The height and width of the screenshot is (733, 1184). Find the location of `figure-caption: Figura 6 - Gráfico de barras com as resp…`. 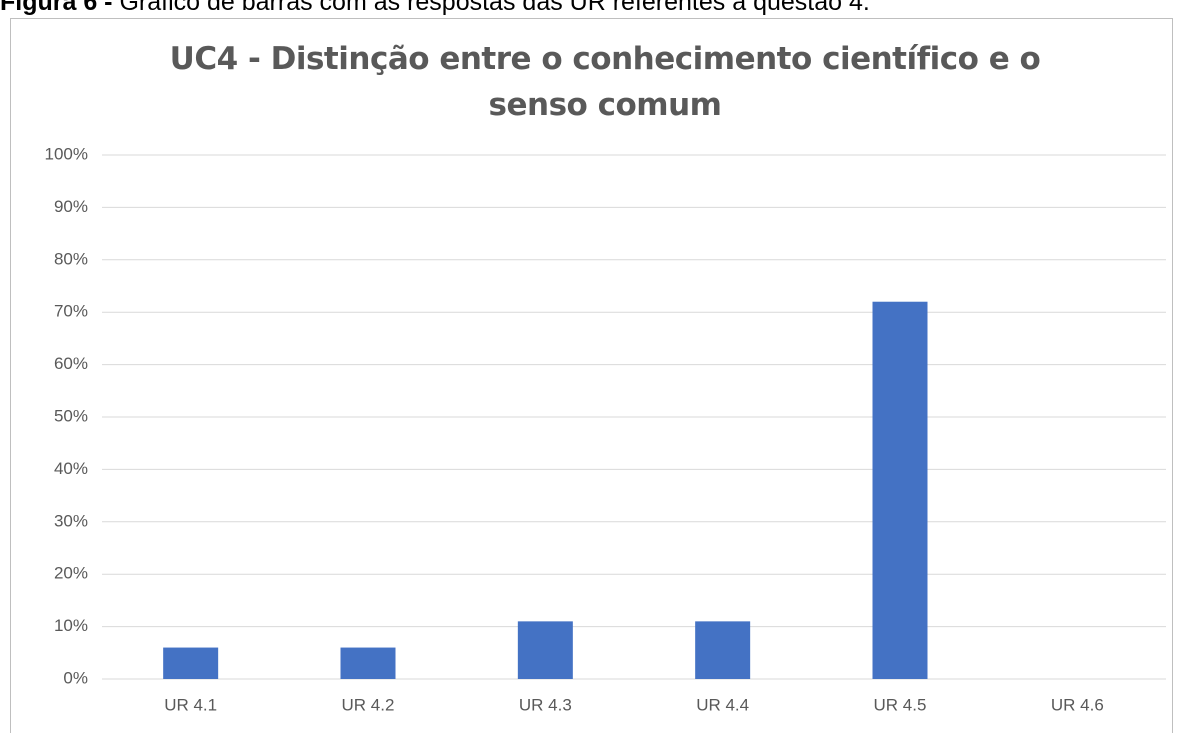

figure-caption: Figura 6 - Gráfico de barras com as resp… is located at coordinates (435, 8).